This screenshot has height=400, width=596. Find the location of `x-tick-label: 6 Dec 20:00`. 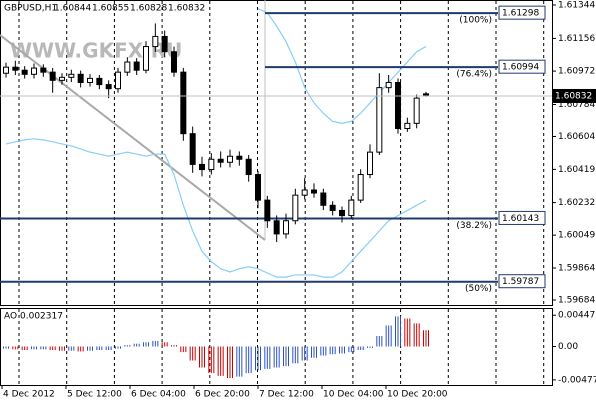

x-tick-label: 6 Dec 20:00 is located at coordinates (222, 395).